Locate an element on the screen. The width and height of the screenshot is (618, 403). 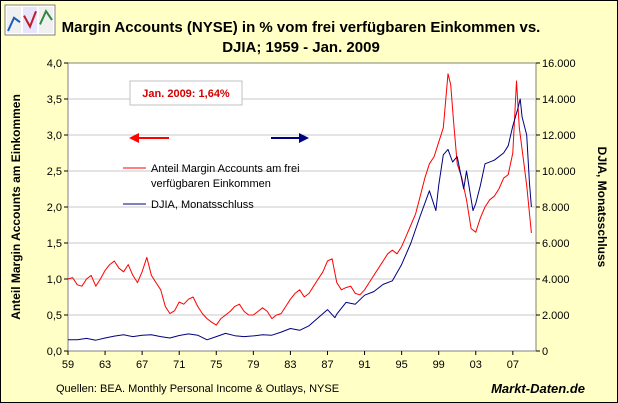
tick-label-left: 3,5 is located at coordinates (54, 100).